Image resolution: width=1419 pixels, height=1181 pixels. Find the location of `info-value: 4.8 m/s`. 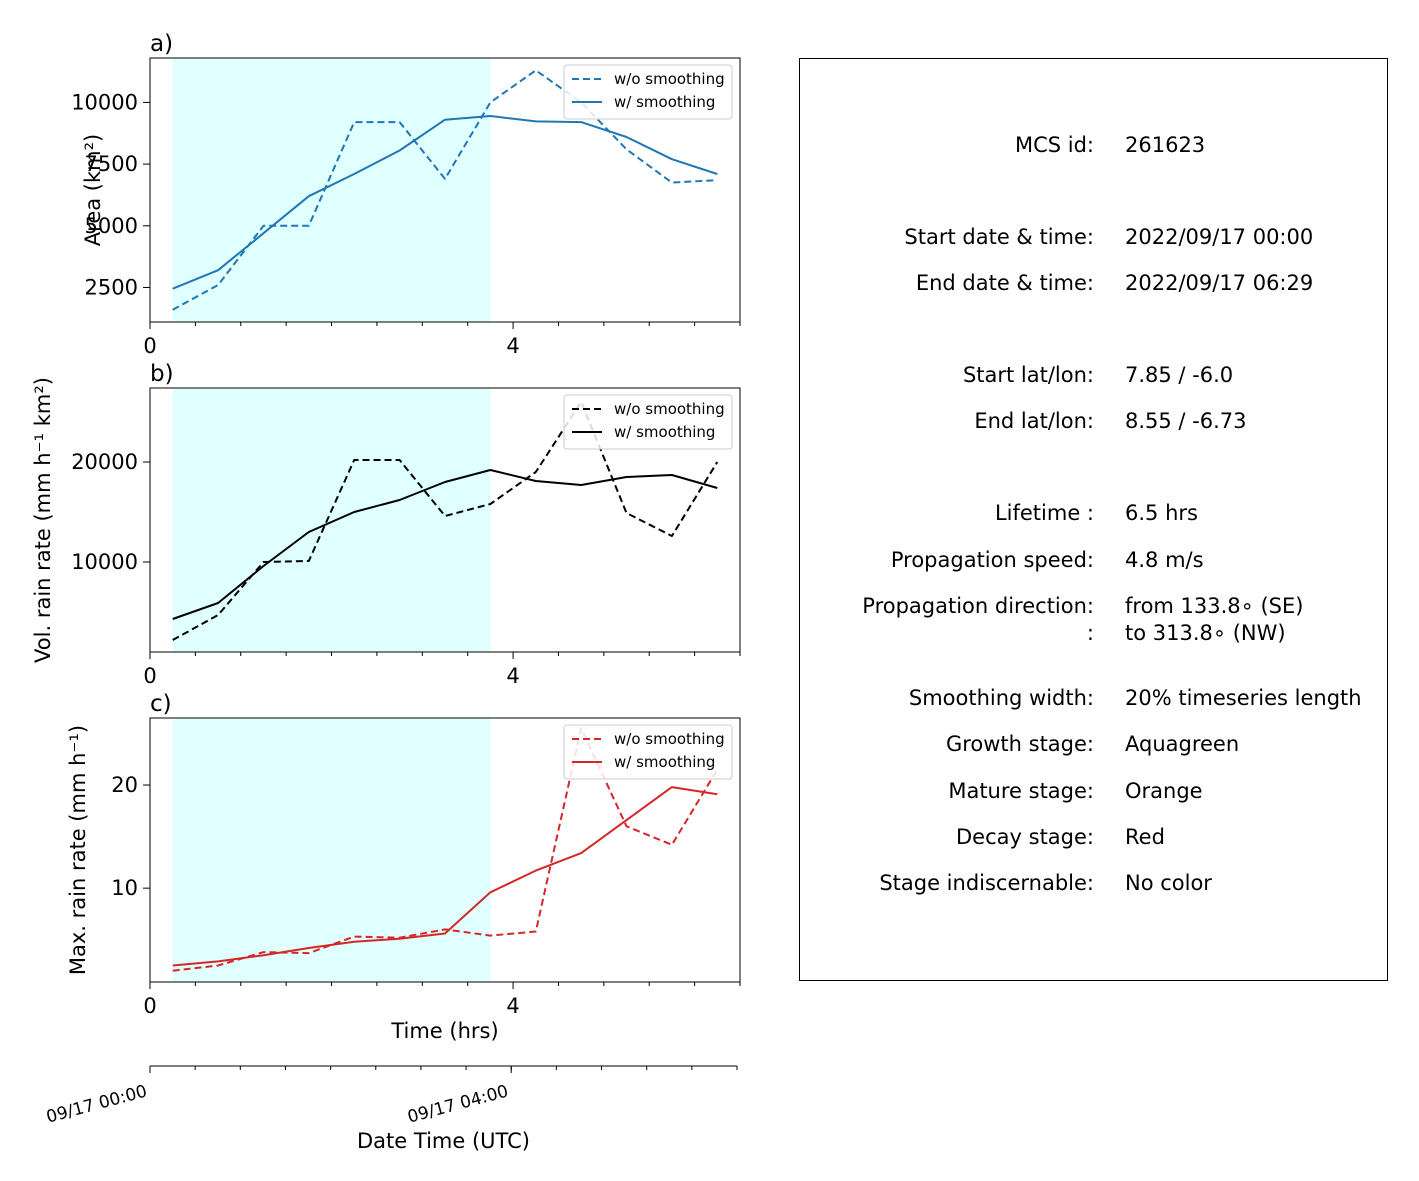

info-value: 4.8 m/s is located at coordinates (1164, 560).